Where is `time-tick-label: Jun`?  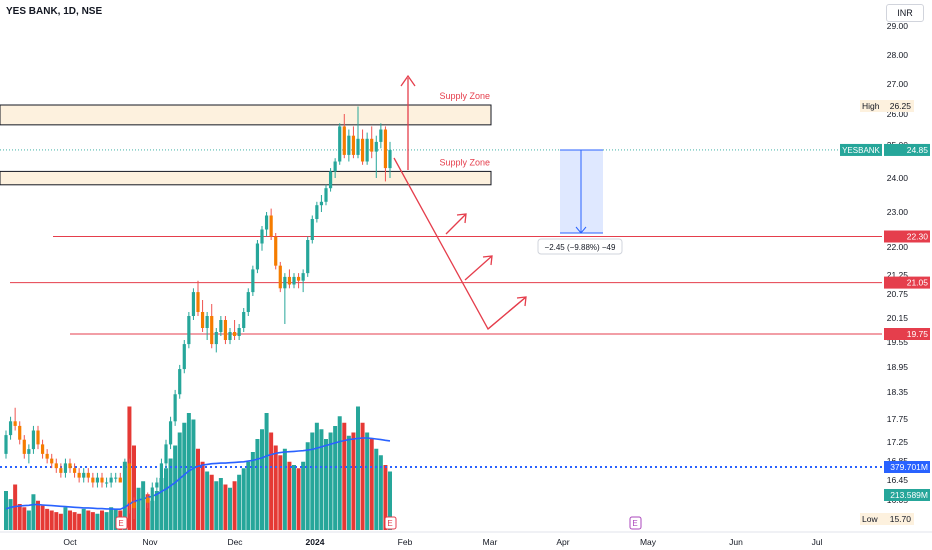 time-tick-label: Jun is located at coordinates (736, 542).